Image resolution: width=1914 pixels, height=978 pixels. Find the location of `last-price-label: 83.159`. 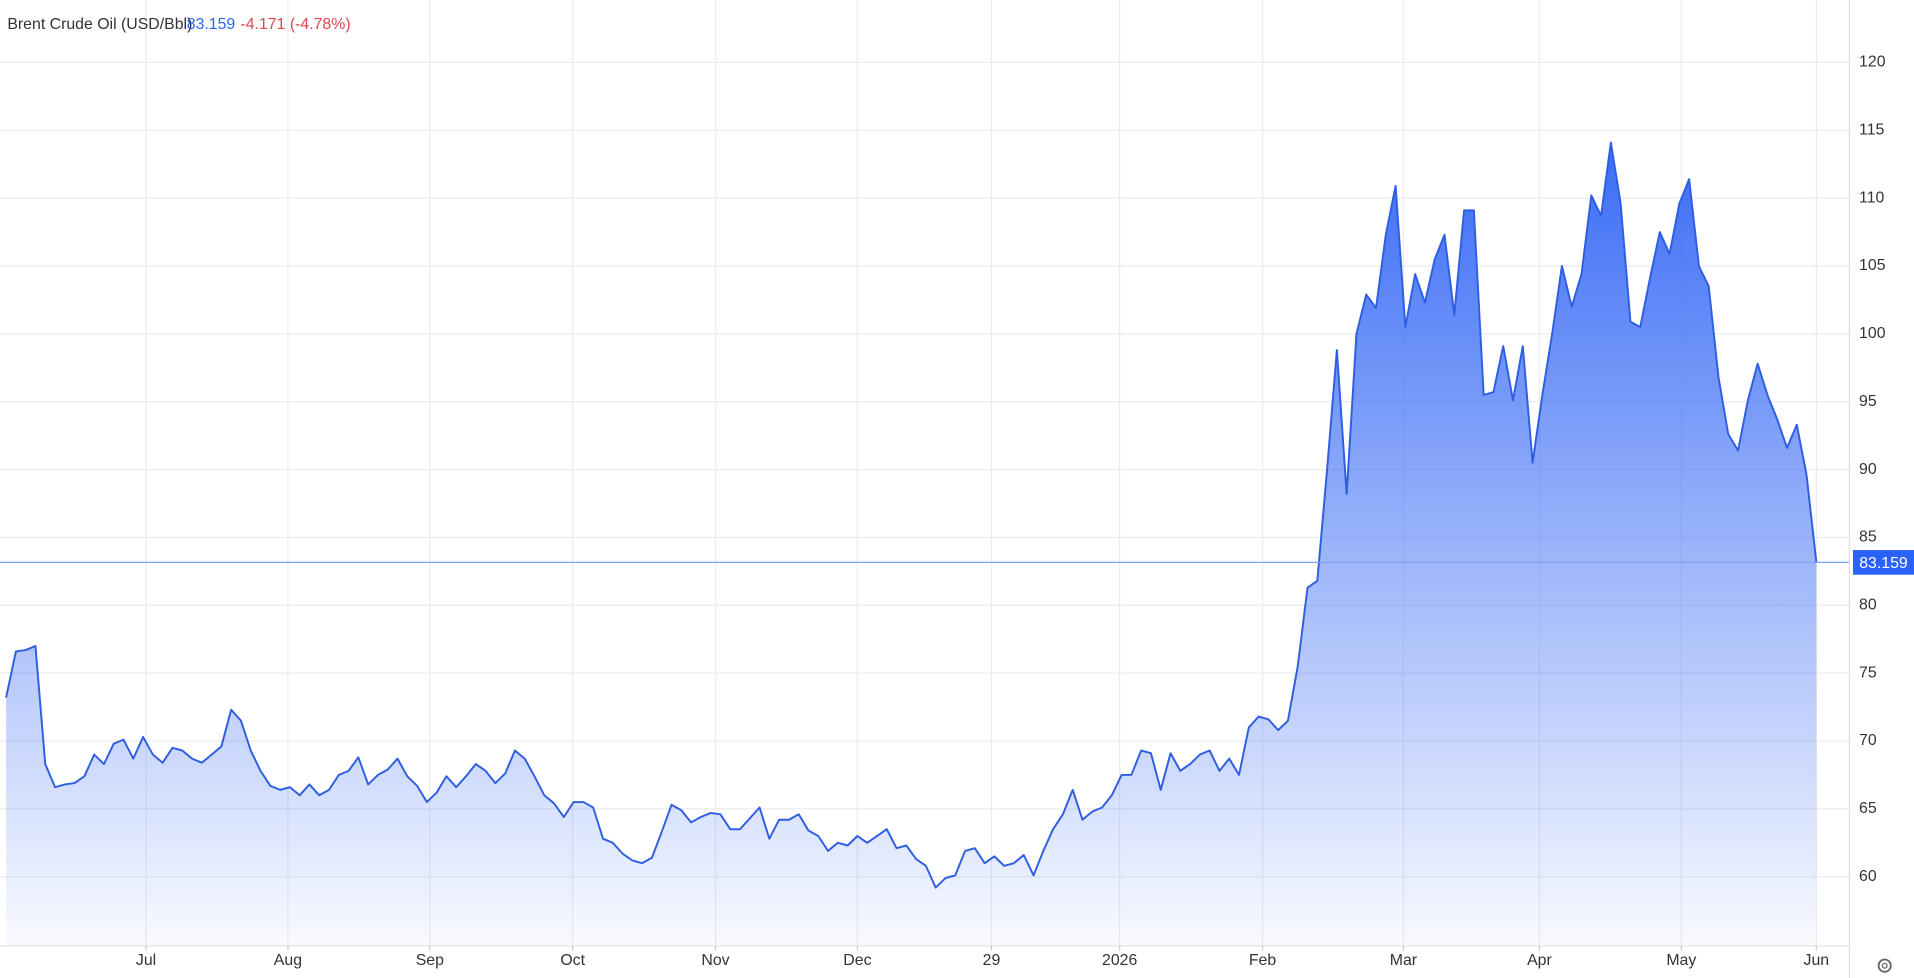

last-price-label: 83.159 is located at coordinates (1883, 563).